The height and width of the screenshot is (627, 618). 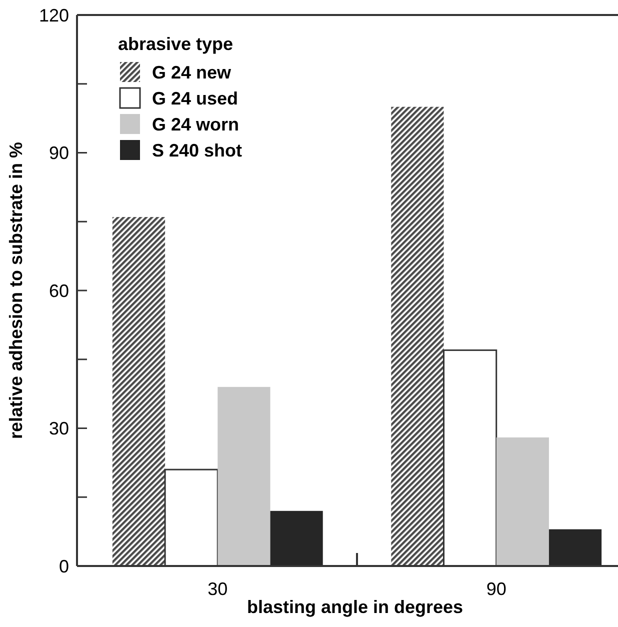 I want to click on legend-label: S 240 shot, so click(x=197, y=150).